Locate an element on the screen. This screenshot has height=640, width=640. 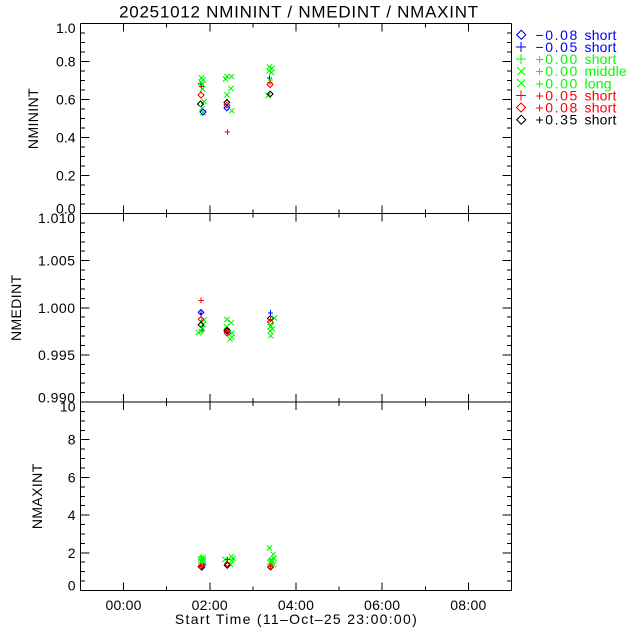
svg-text: 0.990 is located at coordinates (57, 398).